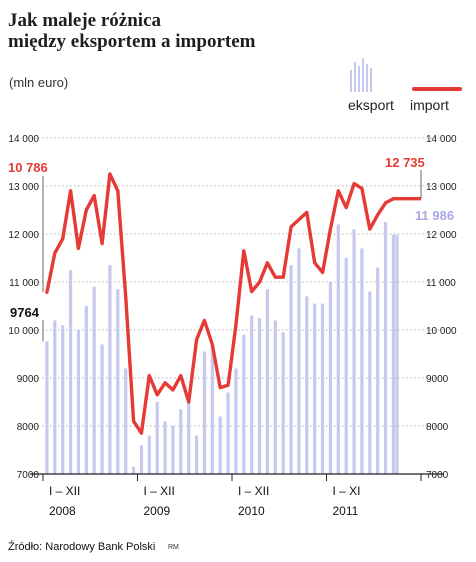 This screenshot has width=476, height=562. Describe the element at coordinates (347, 491) in the screenshot. I see `period-range-label: I – XI` at that location.